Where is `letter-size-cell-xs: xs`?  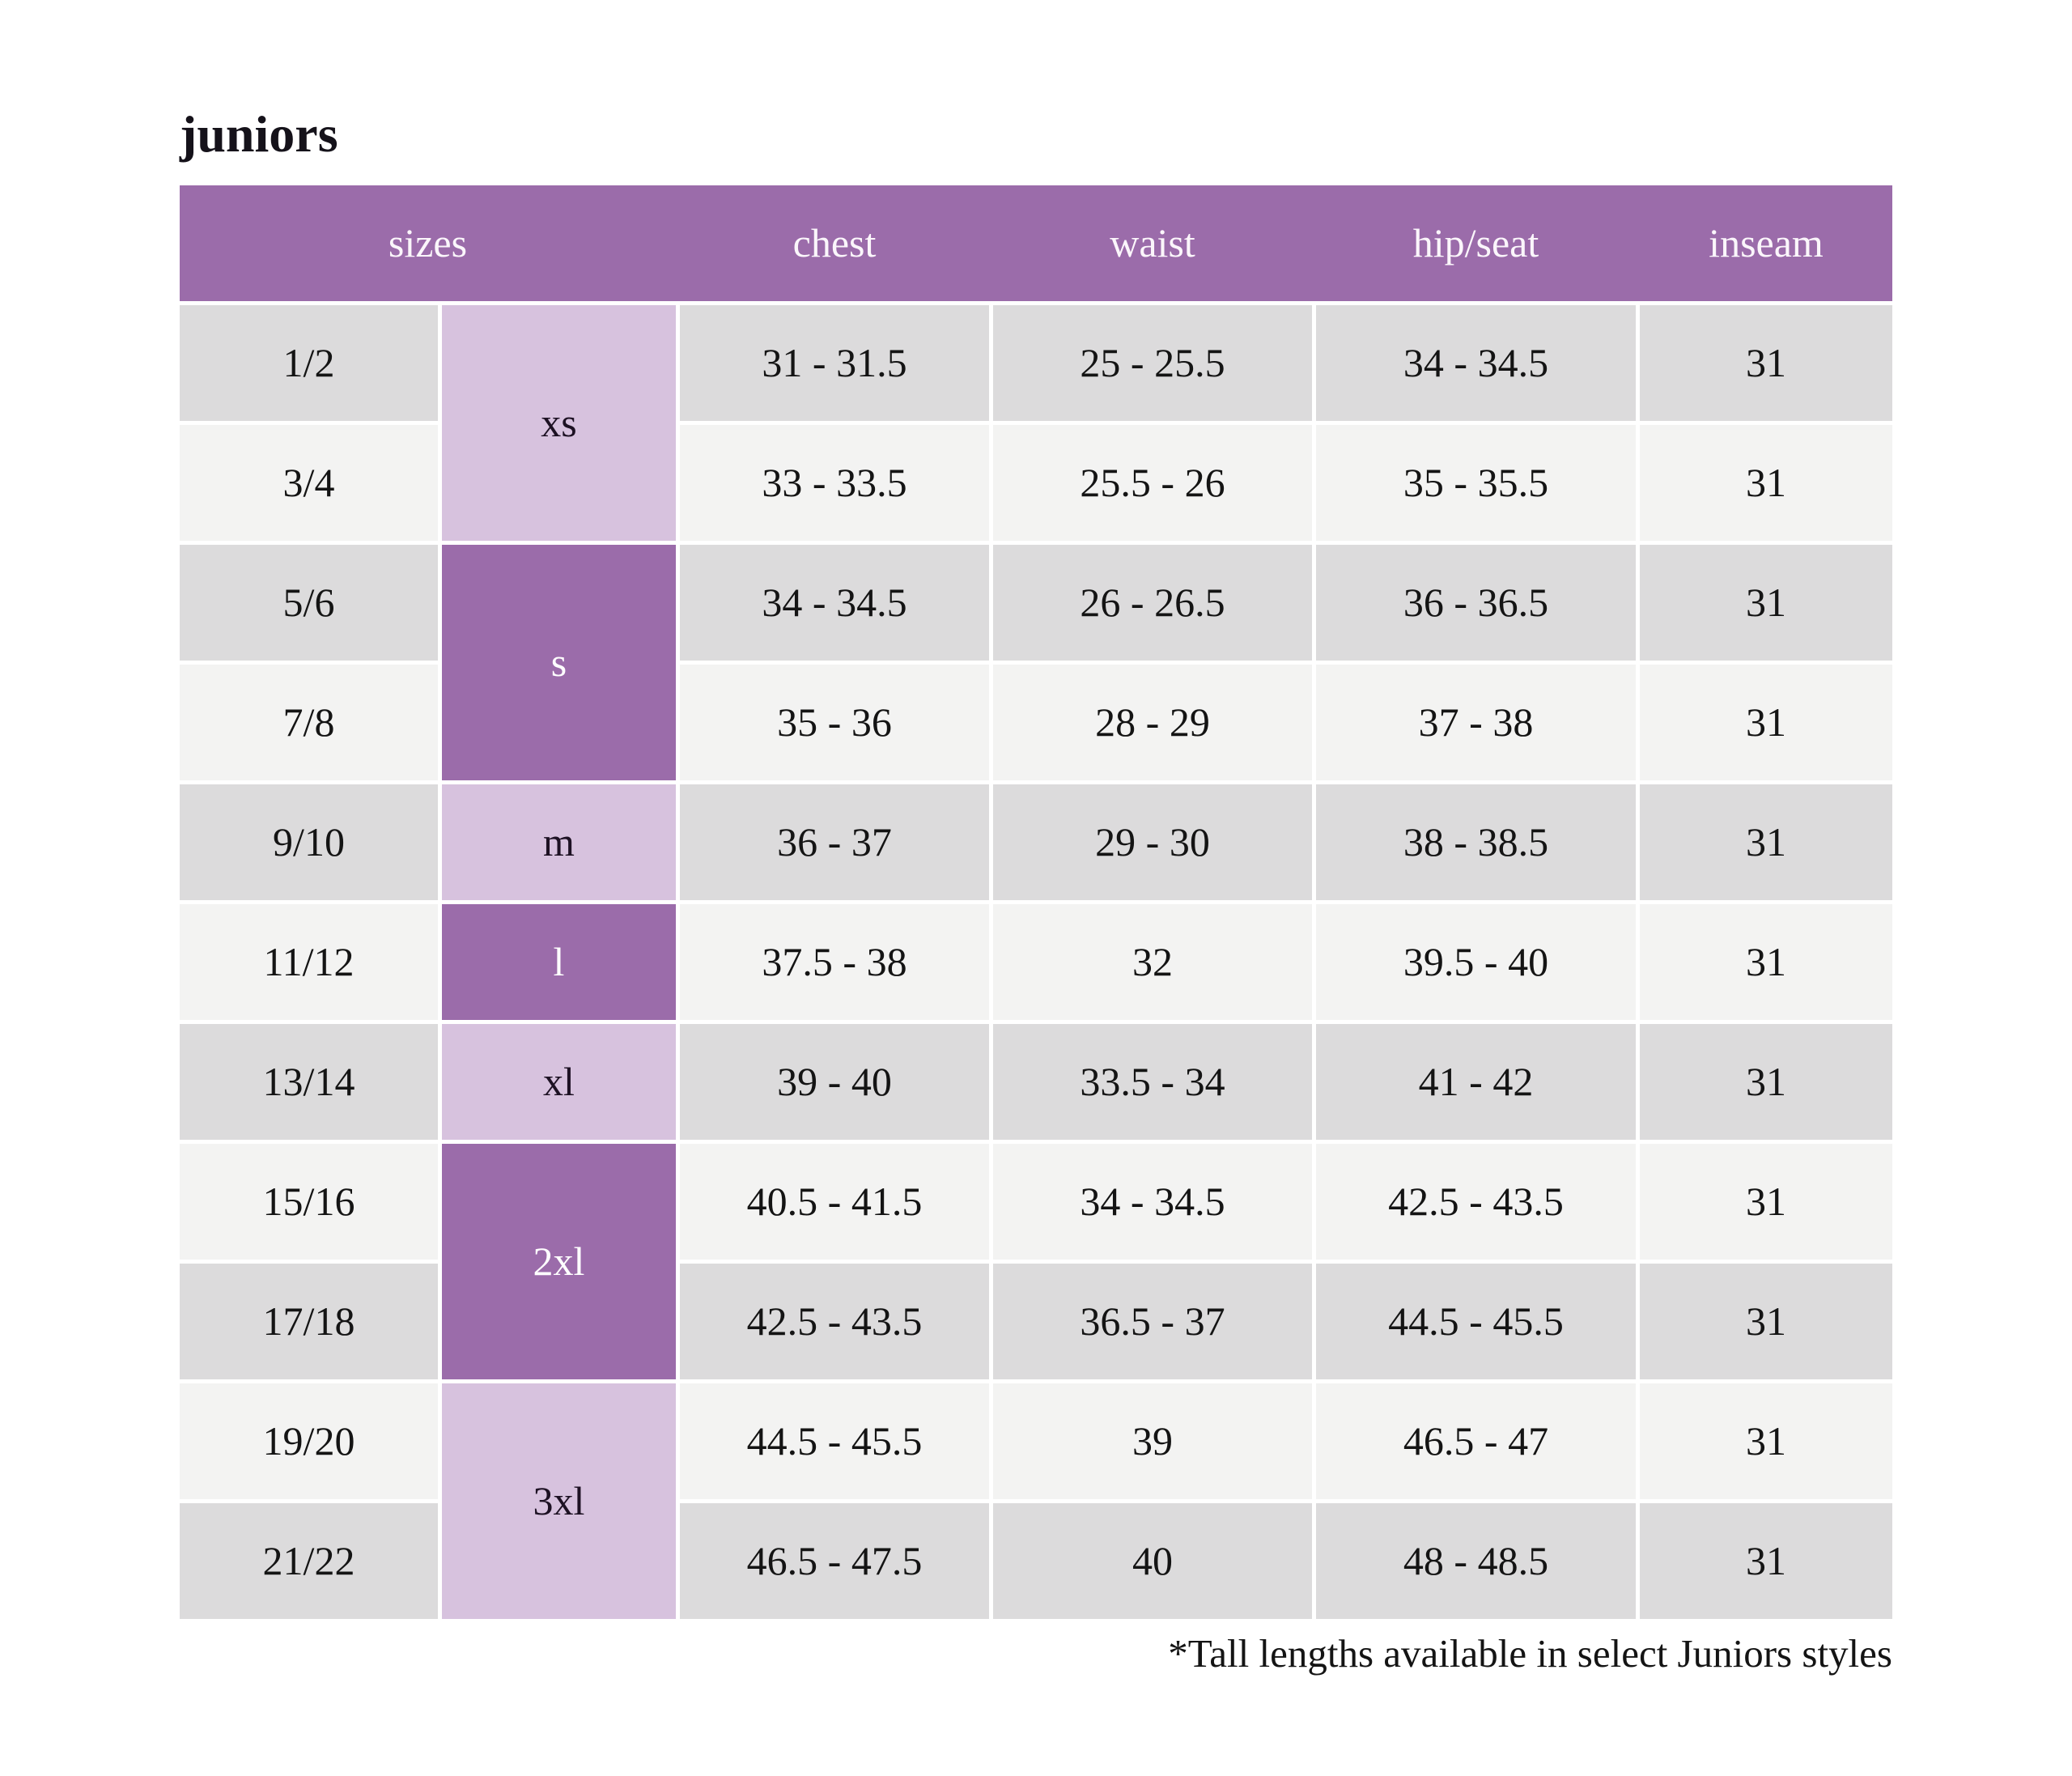 letter-size-cell-xs: xs is located at coordinates (559, 423).